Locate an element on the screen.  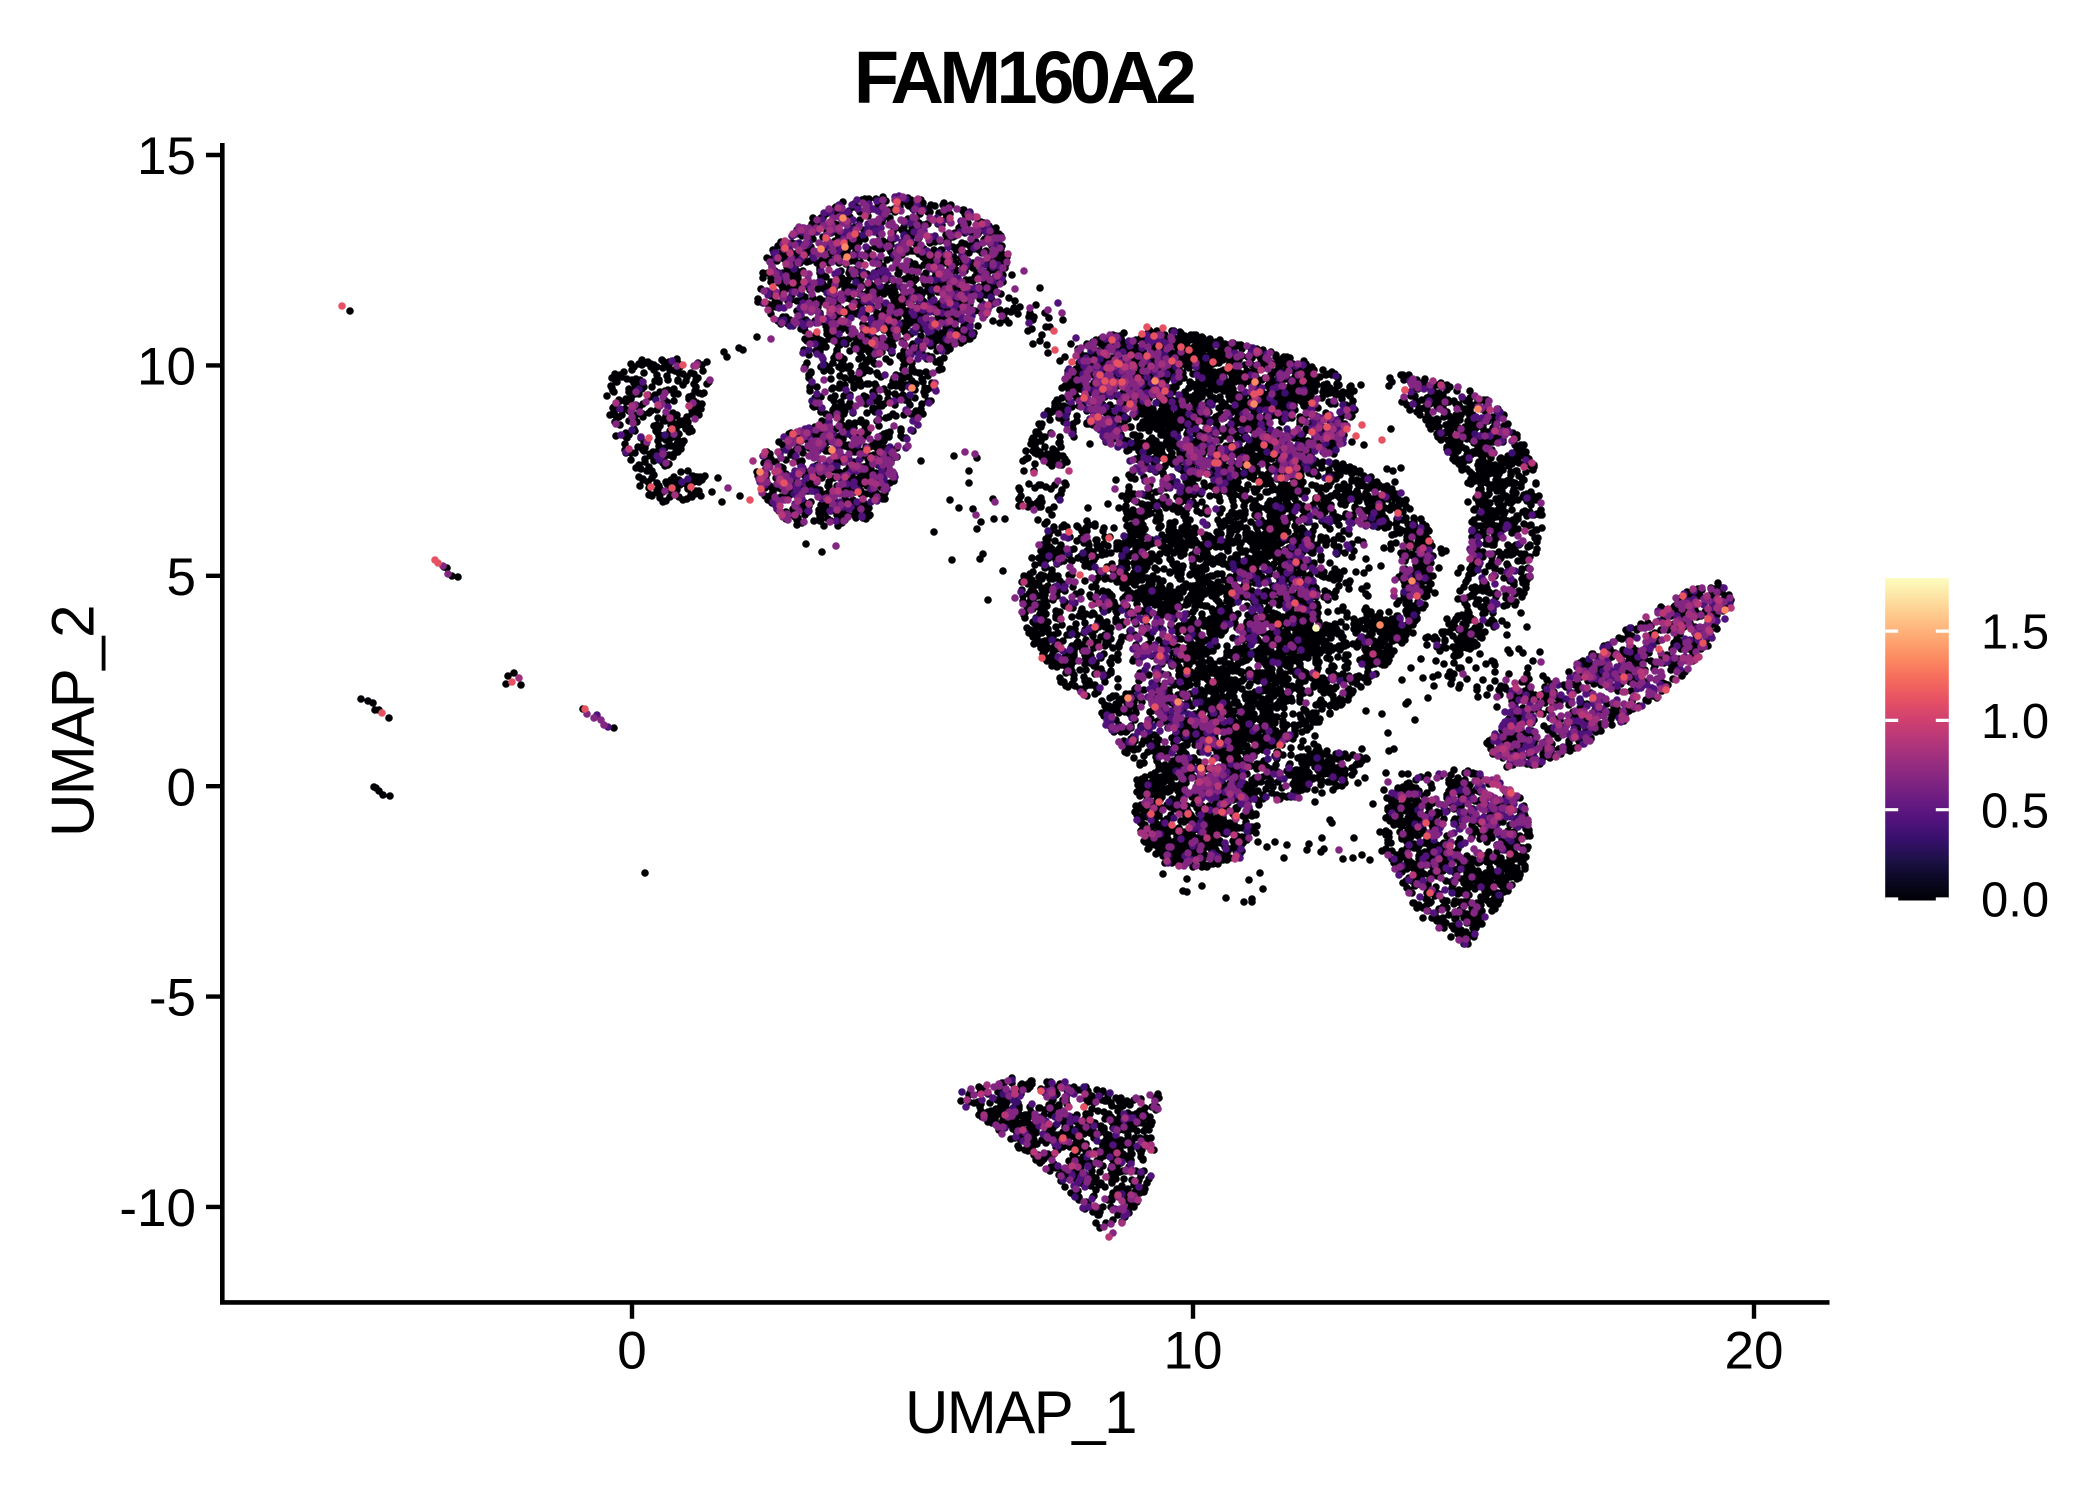
svg-text: -5 is located at coordinates (172, 998).